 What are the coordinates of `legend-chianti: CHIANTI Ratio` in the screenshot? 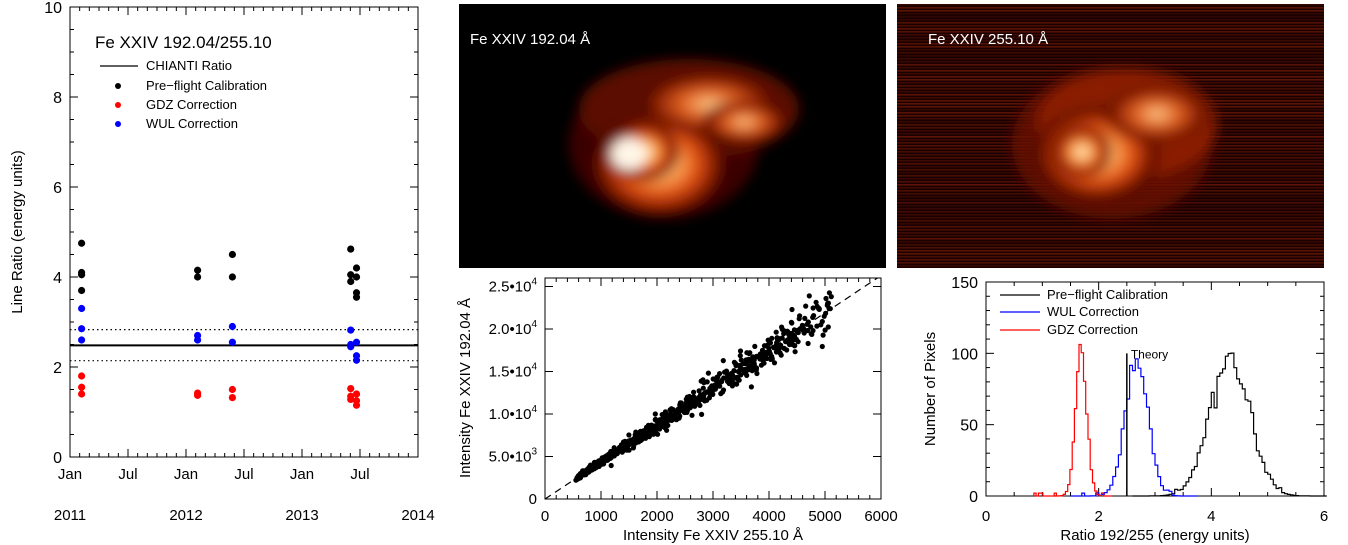 It's located at (189, 65).